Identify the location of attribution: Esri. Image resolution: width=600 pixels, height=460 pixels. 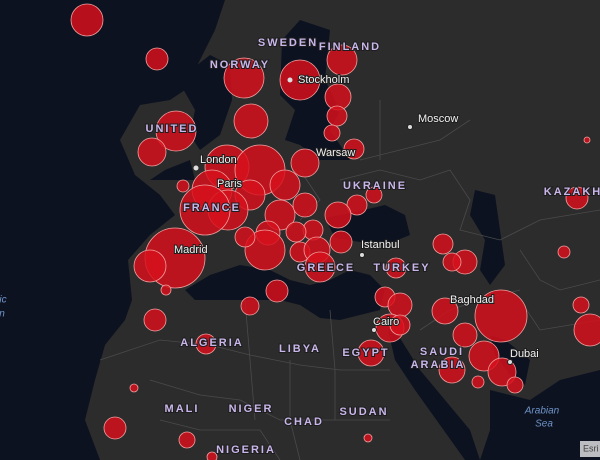
(591, 448).